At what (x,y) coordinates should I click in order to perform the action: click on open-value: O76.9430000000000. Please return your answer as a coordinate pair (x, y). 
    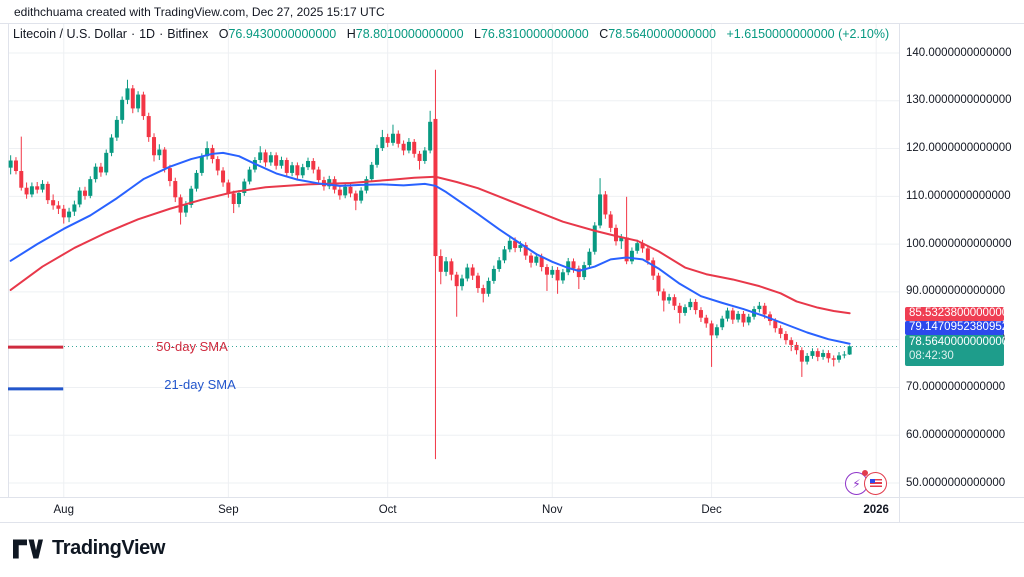
    Looking at the image, I should click on (277, 34).